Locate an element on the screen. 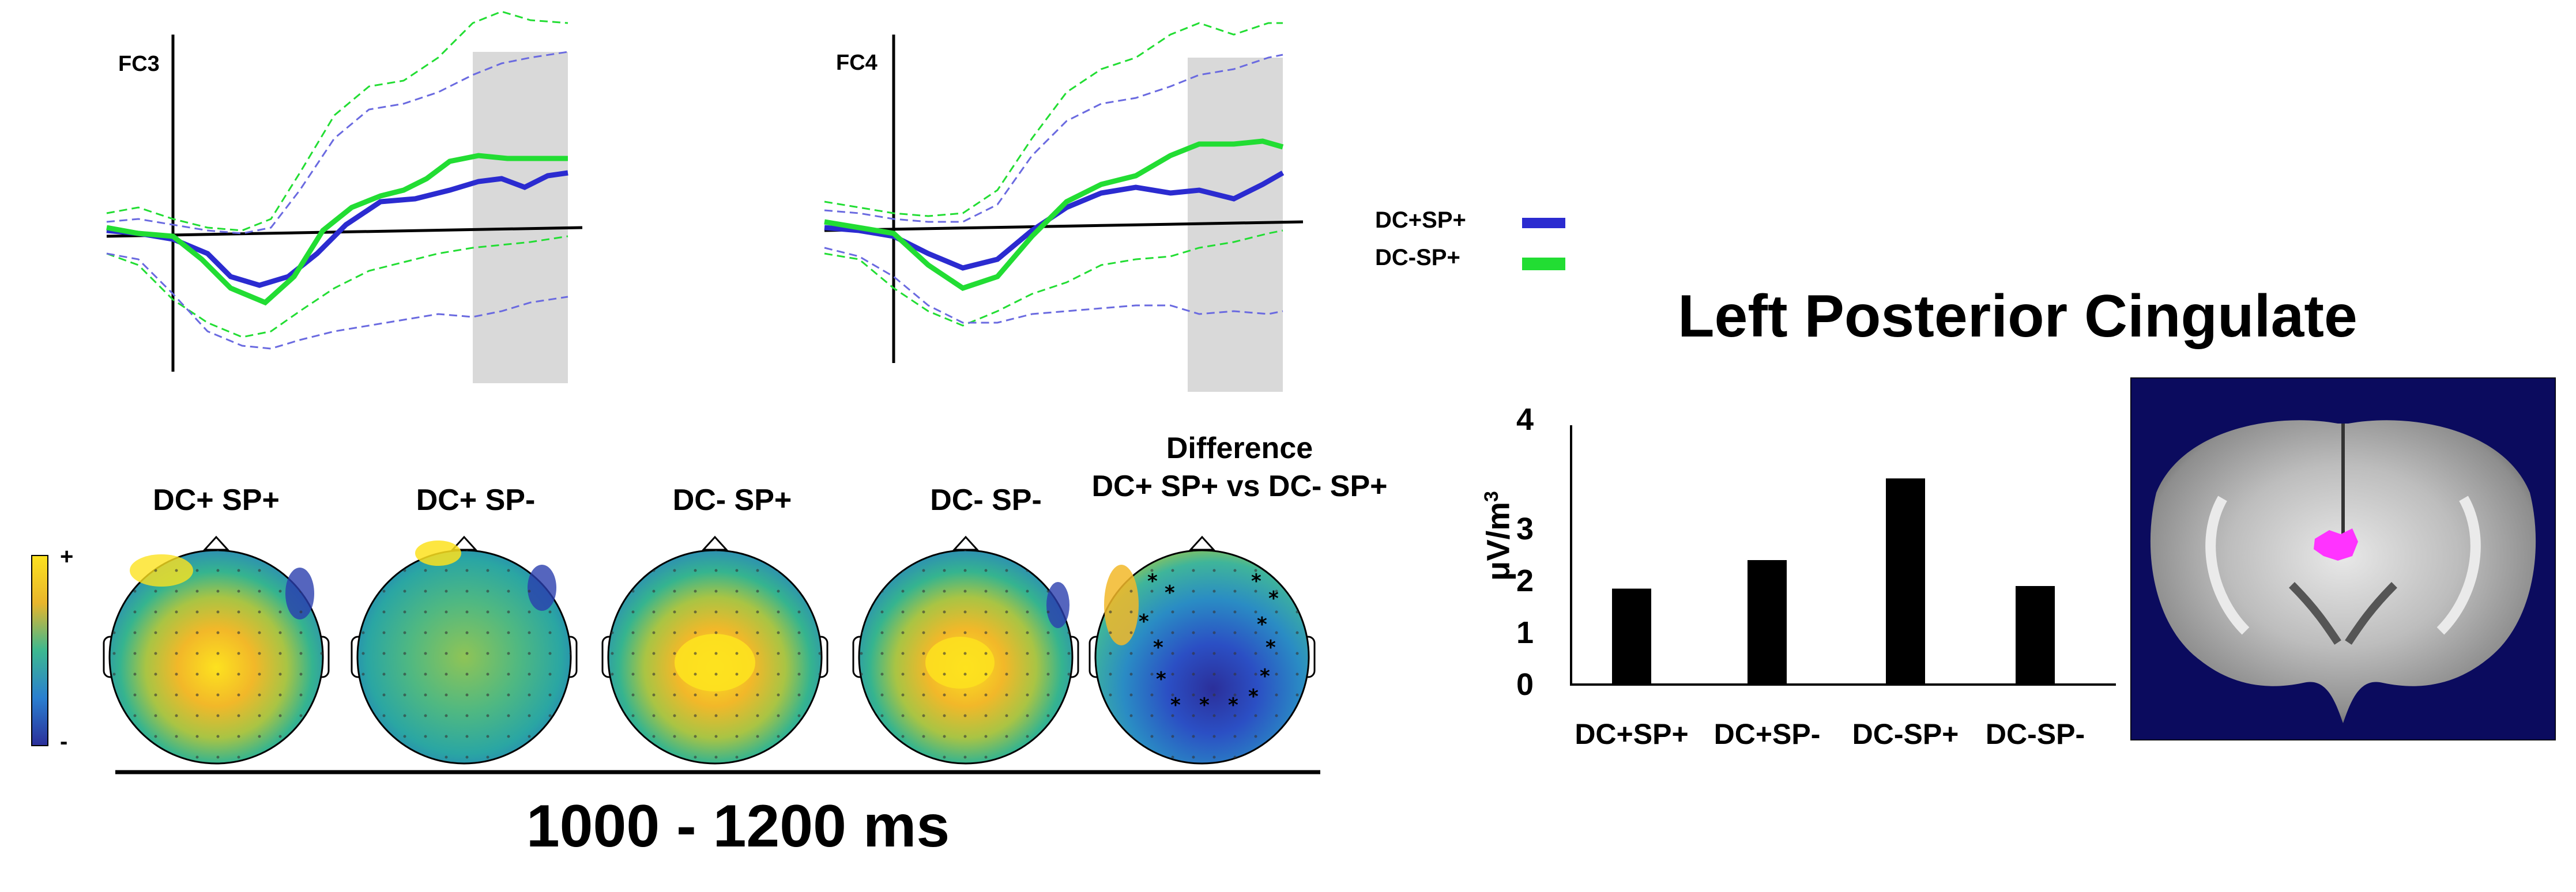 The height and width of the screenshot is (892, 2576). time-window-label: 1000 - 1200 ms is located at coordinates (738, 826).